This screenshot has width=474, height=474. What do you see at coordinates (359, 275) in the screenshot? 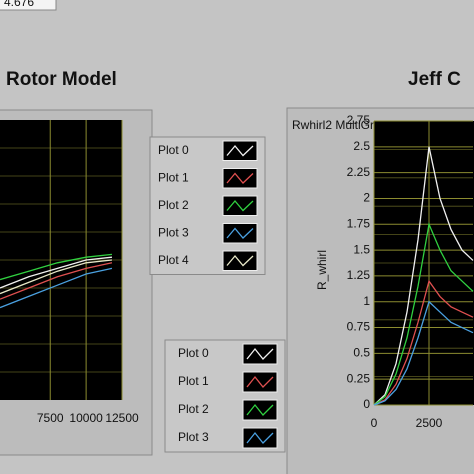
I see `y-tick-label: 1.25` at bounding box center [359, 275].